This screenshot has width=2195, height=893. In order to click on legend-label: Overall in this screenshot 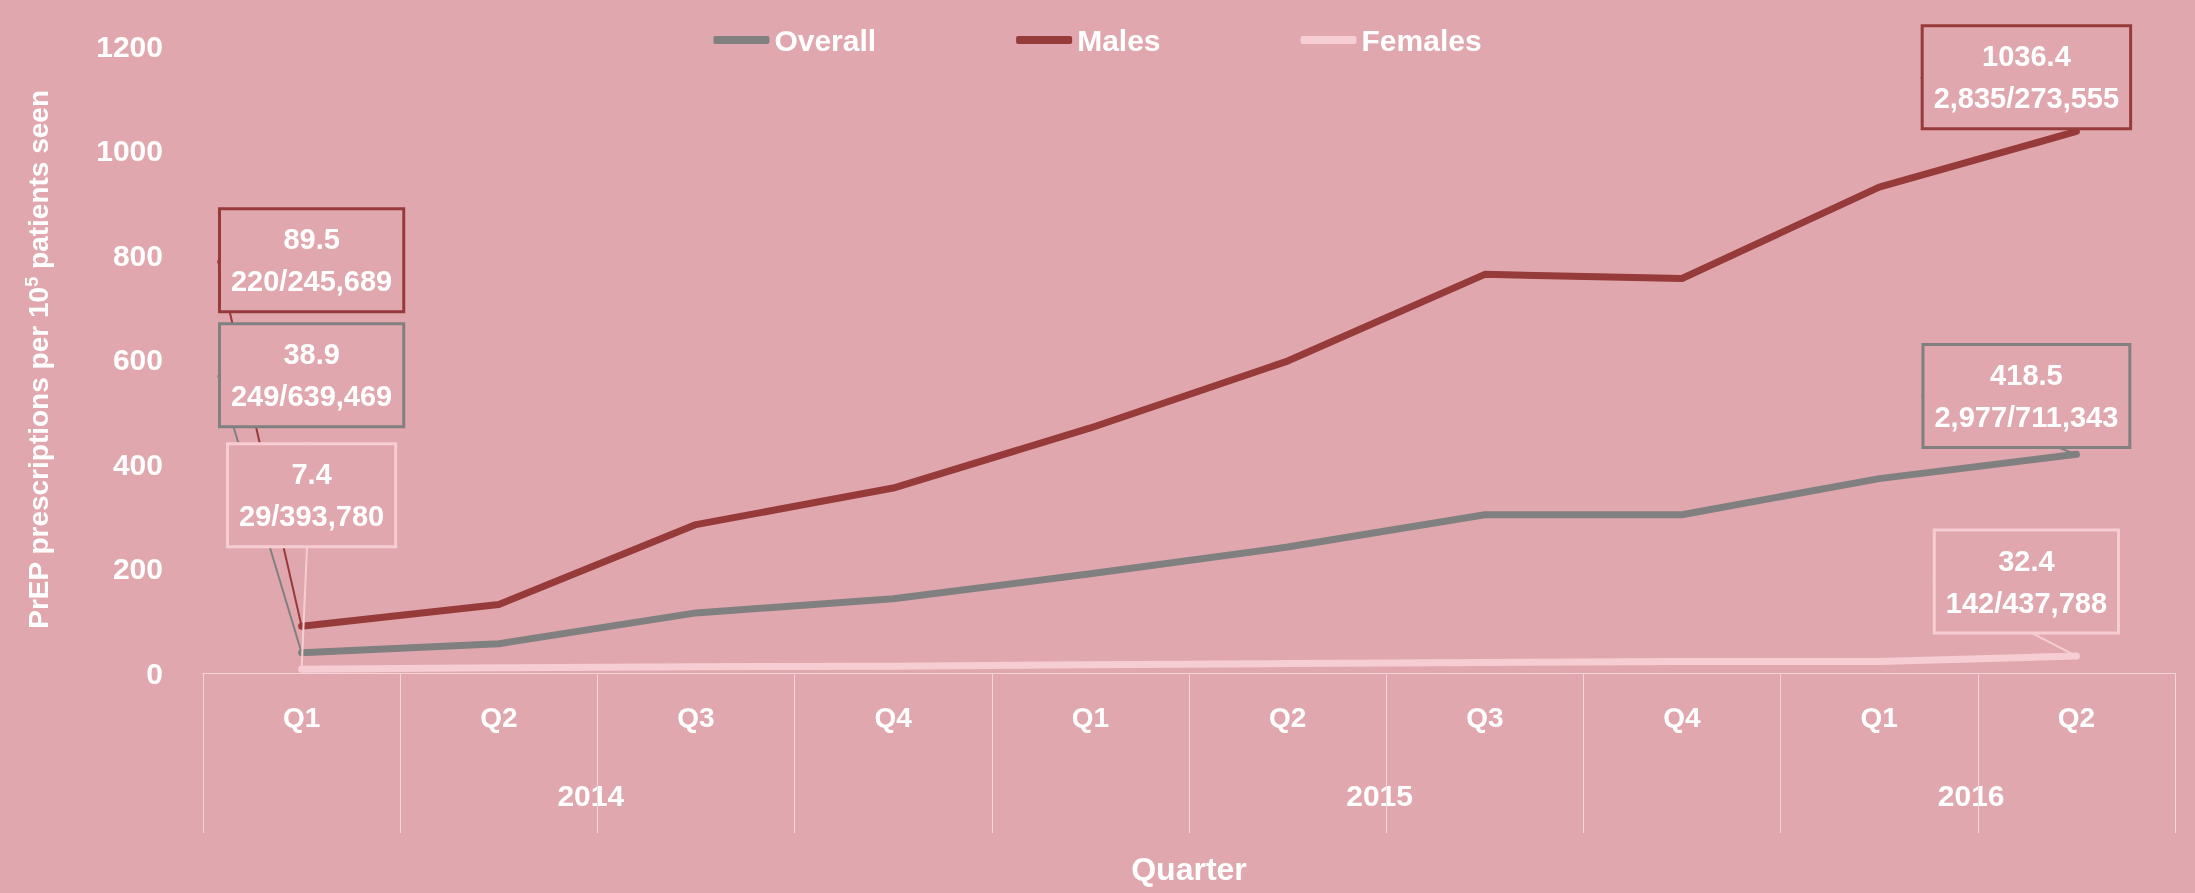, I will do `click(825, 40)`.